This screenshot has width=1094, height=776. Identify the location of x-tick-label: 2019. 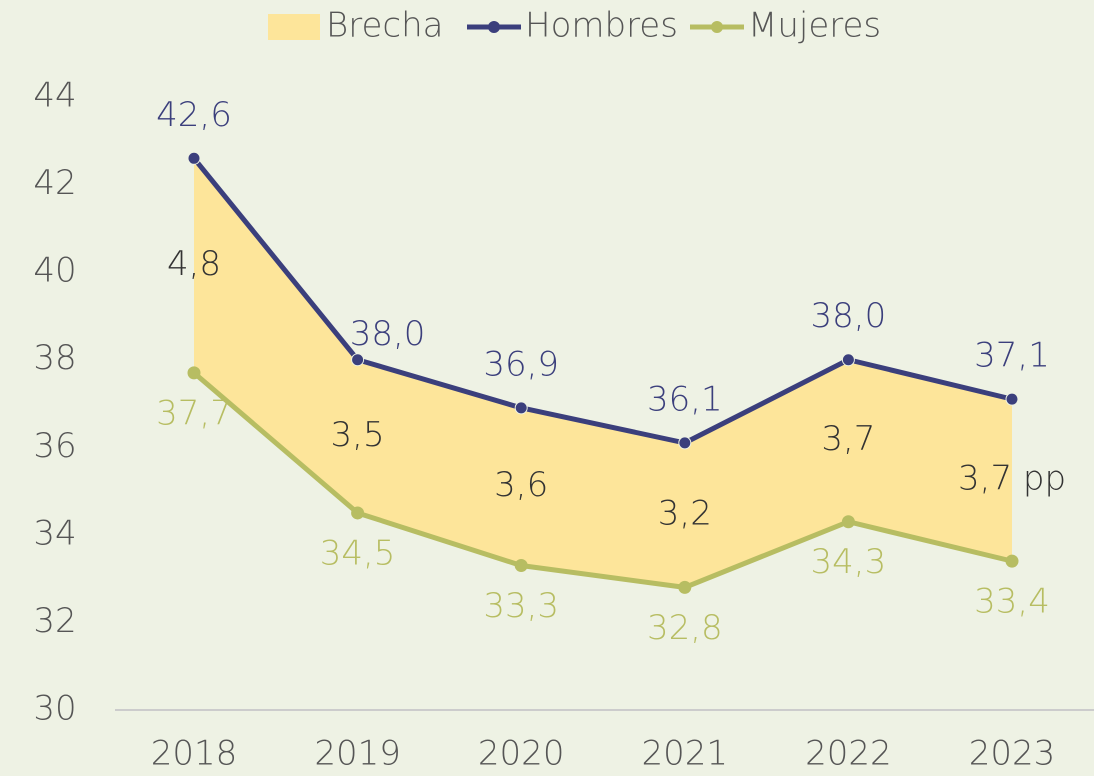
(357, 754).